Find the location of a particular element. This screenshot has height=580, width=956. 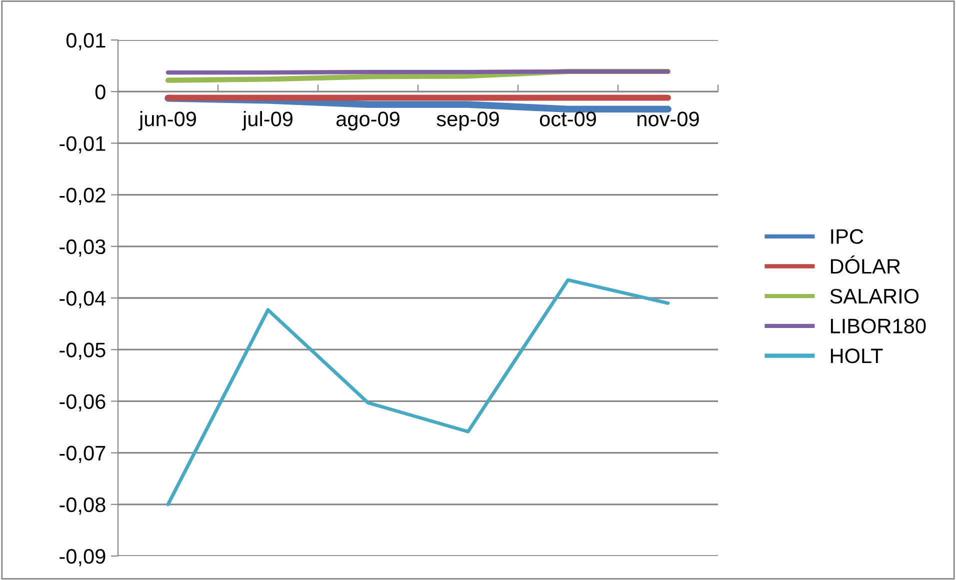

y-tick-label: 0 is located at coordinates (100, 92).